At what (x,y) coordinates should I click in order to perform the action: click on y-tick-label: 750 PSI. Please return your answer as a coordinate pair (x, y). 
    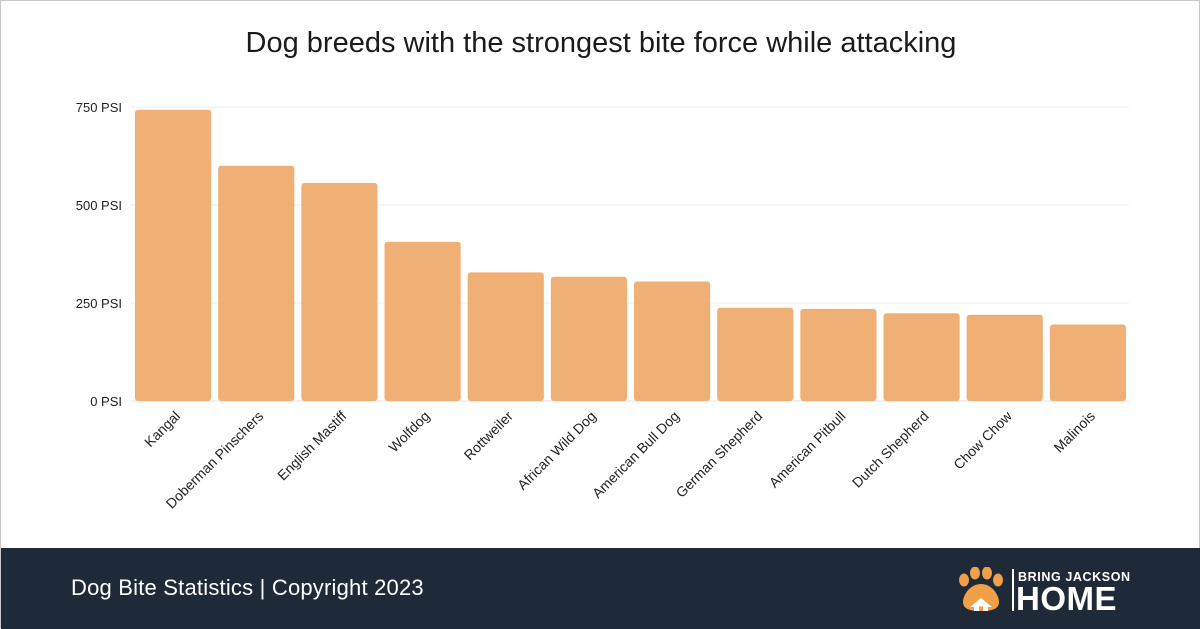
    Looking at the image, I should click on (99, 107).